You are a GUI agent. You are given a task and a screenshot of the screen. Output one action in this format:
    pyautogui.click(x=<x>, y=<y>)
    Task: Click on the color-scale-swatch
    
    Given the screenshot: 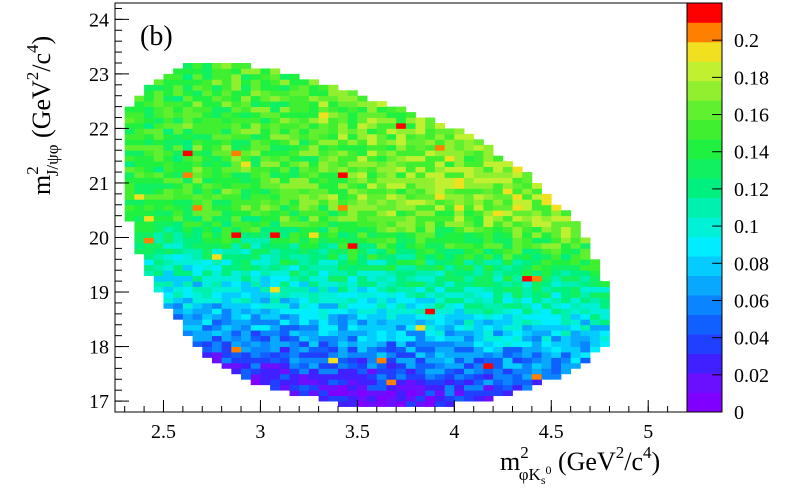 What is the action you would take?
    pyautogui.click(x=704, y=168)
    